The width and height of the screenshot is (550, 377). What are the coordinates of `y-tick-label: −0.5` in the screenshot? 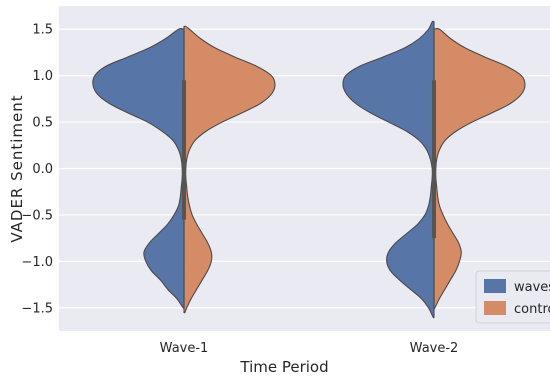 It's located at (37, 215).